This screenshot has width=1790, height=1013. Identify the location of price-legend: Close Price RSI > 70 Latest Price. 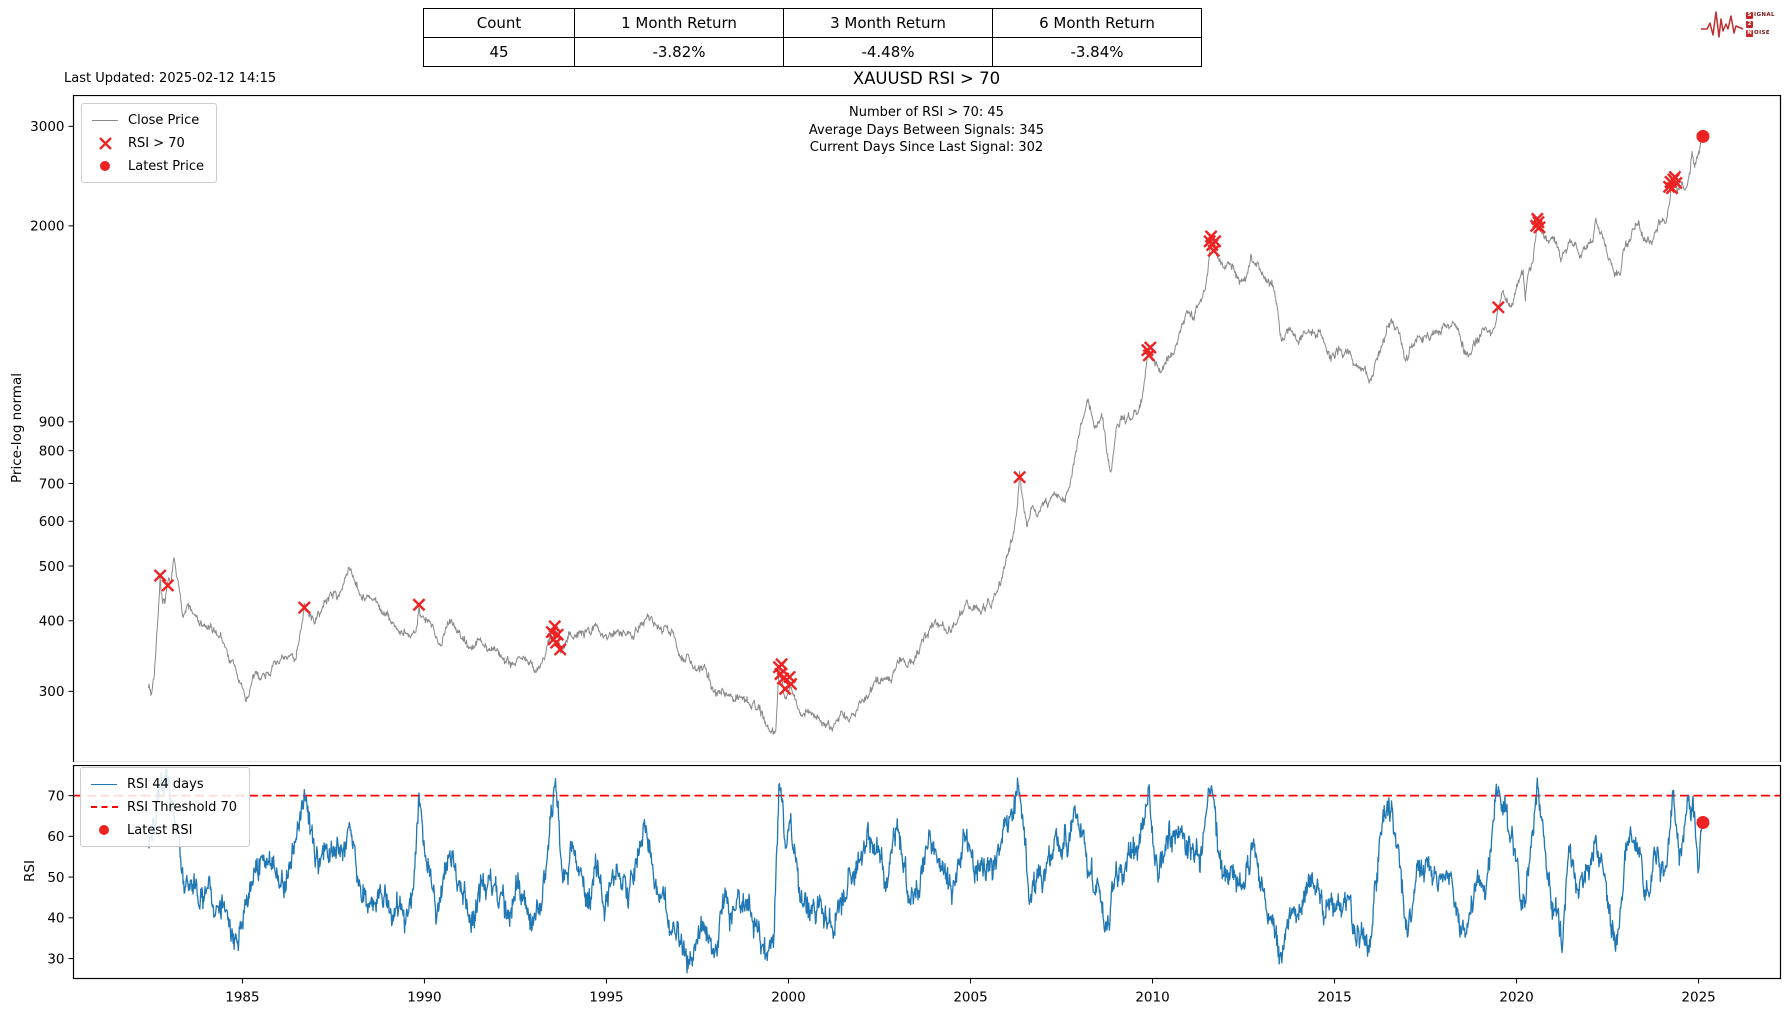
(149, 143).